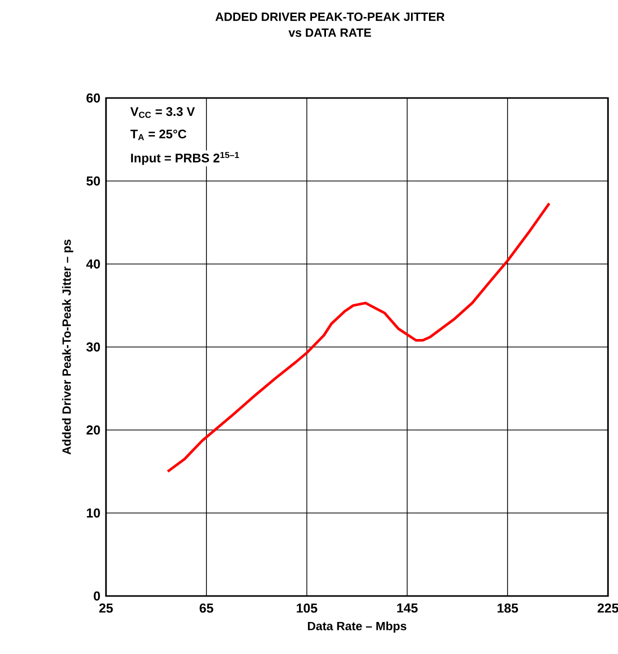  I want to click on annotation: V$_{CC}$ = 3.3 V, so click(162, 112).